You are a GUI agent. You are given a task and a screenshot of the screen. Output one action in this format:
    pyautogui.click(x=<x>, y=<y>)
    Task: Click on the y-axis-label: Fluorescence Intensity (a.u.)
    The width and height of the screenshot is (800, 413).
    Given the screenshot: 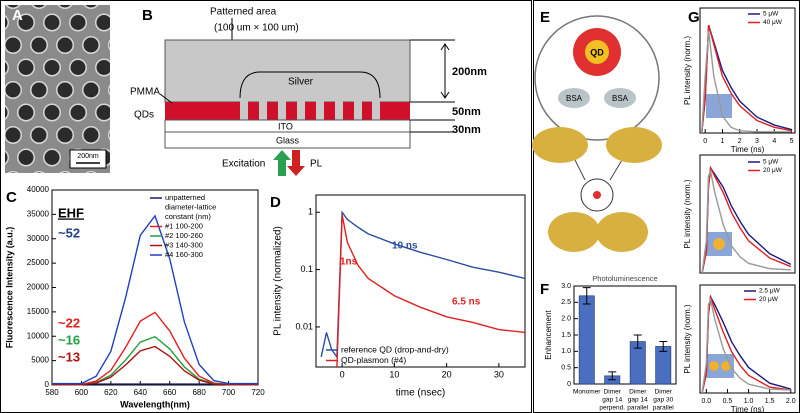 What is the action you would take?
    pyautogui.click(x=9, y=288)
    